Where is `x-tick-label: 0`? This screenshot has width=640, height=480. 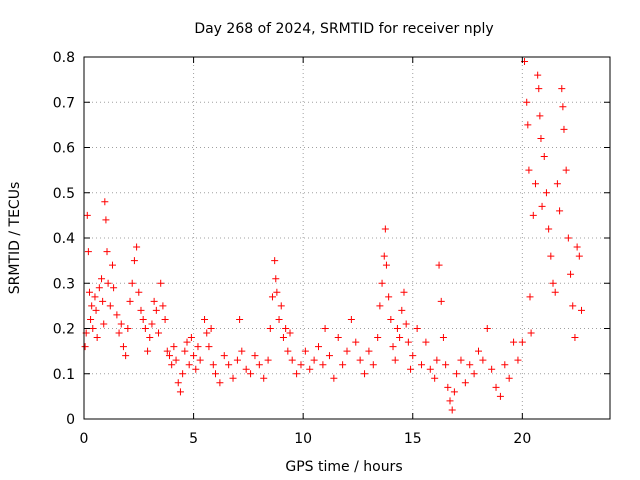 x-tick-label: 0 is located at coordinates (84, 439).